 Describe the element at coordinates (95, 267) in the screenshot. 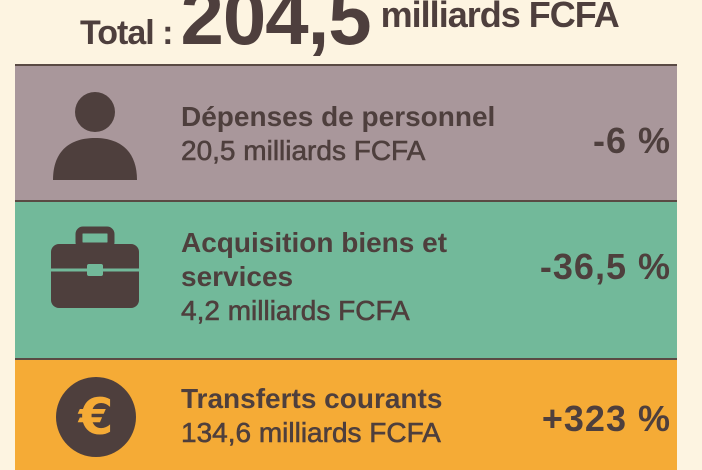

I see `briefcase-icon` at that location.